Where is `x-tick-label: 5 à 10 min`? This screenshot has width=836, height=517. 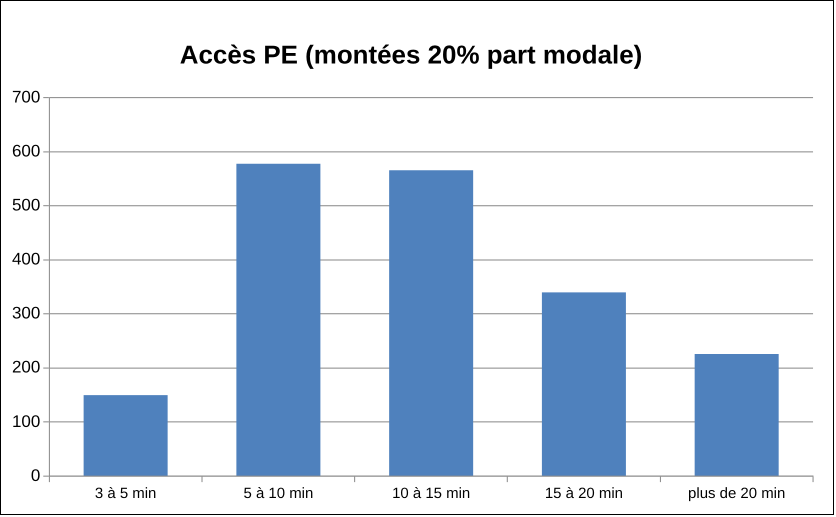 x-tick-label: 5 à 10 min is located at coordinates (278, 493).